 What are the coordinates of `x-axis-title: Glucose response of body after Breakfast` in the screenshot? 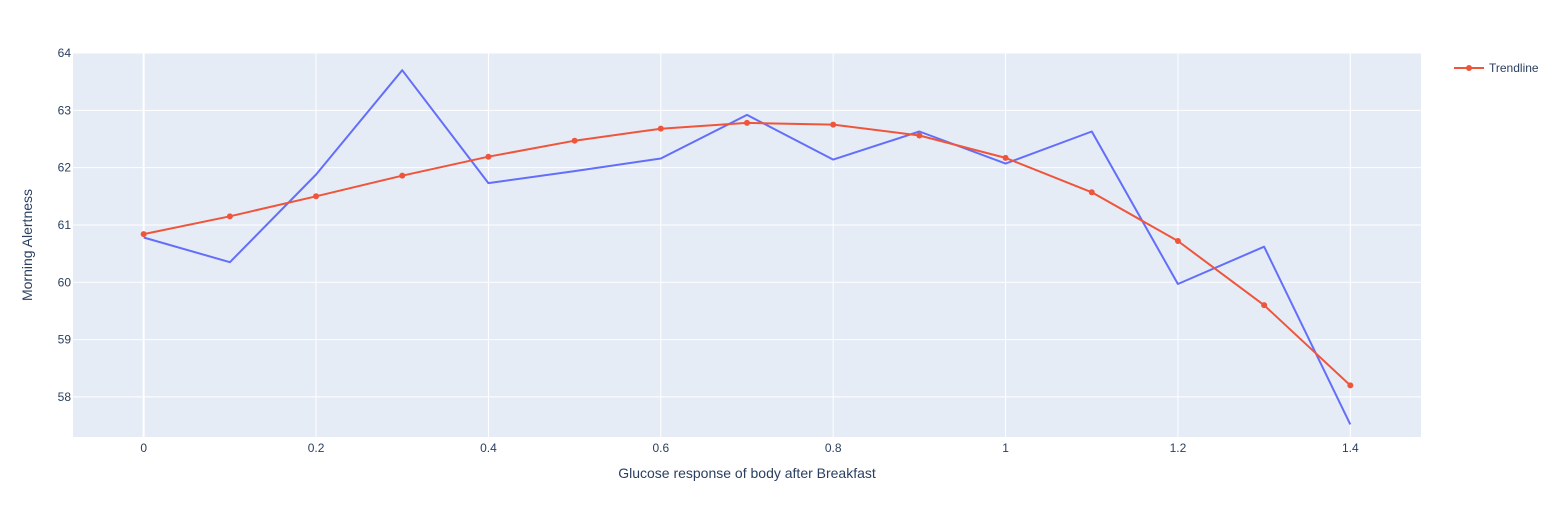 It's located at (747, 473).